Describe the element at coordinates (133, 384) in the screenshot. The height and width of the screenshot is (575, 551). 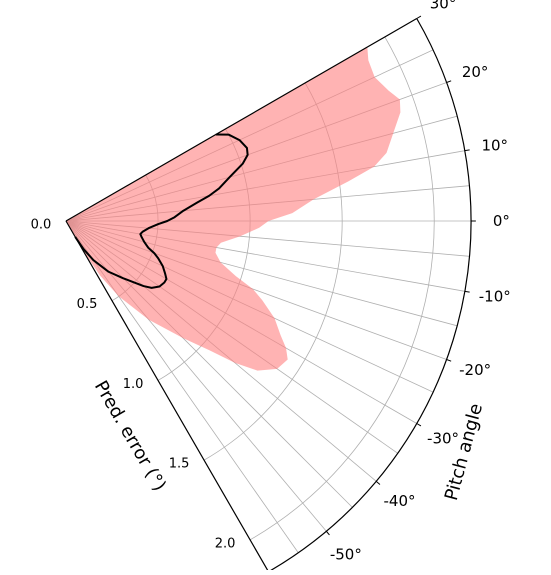
I see `radial-tick-label: 1.0` at that location.